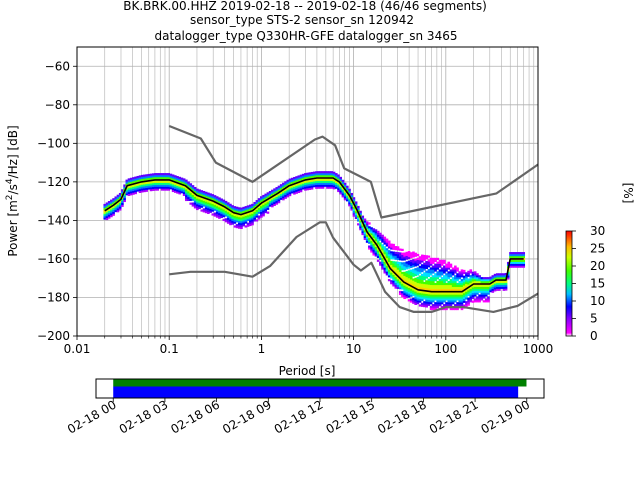  Describe the element at coordinates (169, 349) in the screenshot. I see `x-tick-label: 0.1` at that location.